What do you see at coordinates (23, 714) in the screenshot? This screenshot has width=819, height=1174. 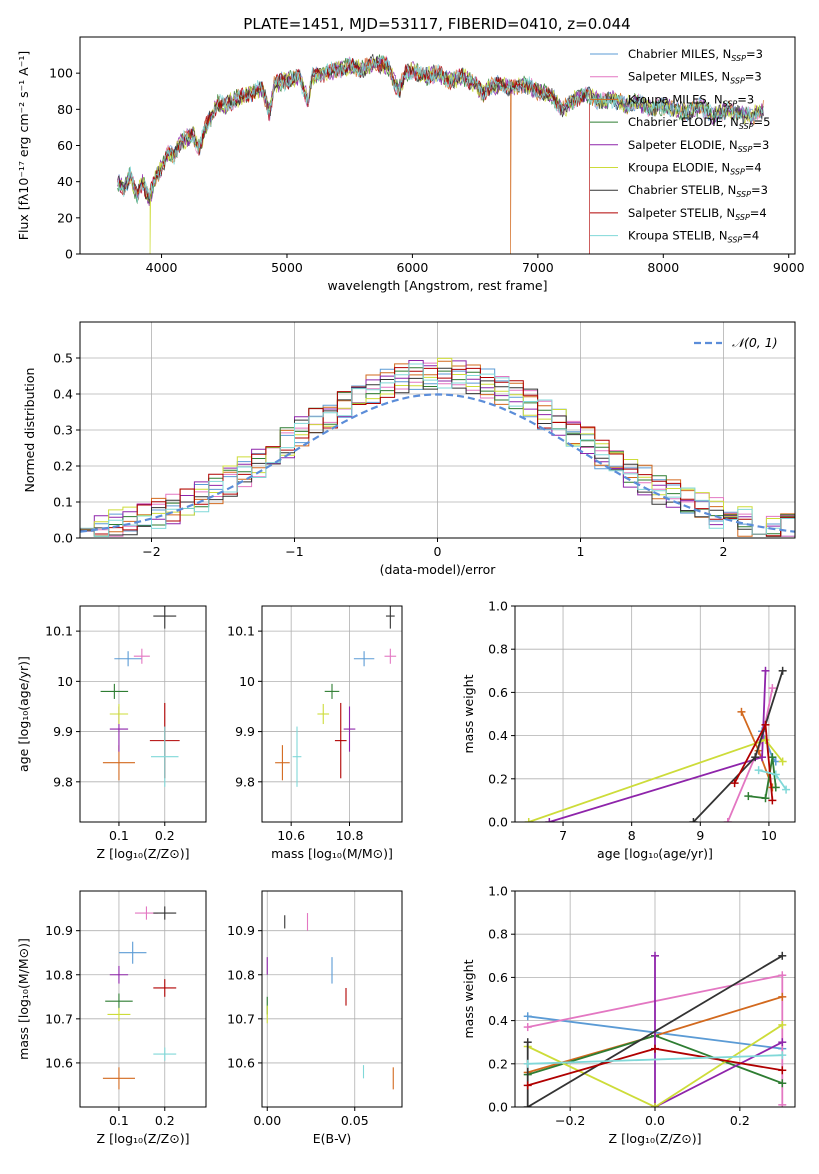 I see `y-axis-label: age [log₁₀(age/yr)]` at bounding box center [23, 714].